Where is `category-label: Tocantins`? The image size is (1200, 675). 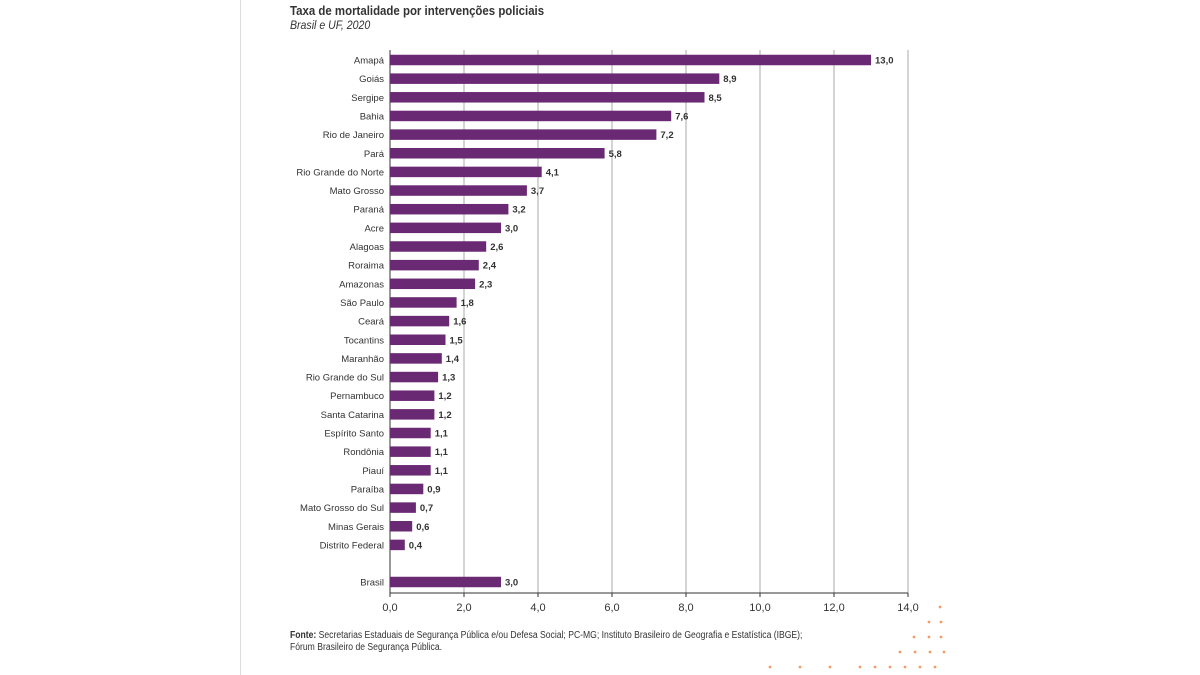
category-label: Tocantins is located at coordinates (364, 340).